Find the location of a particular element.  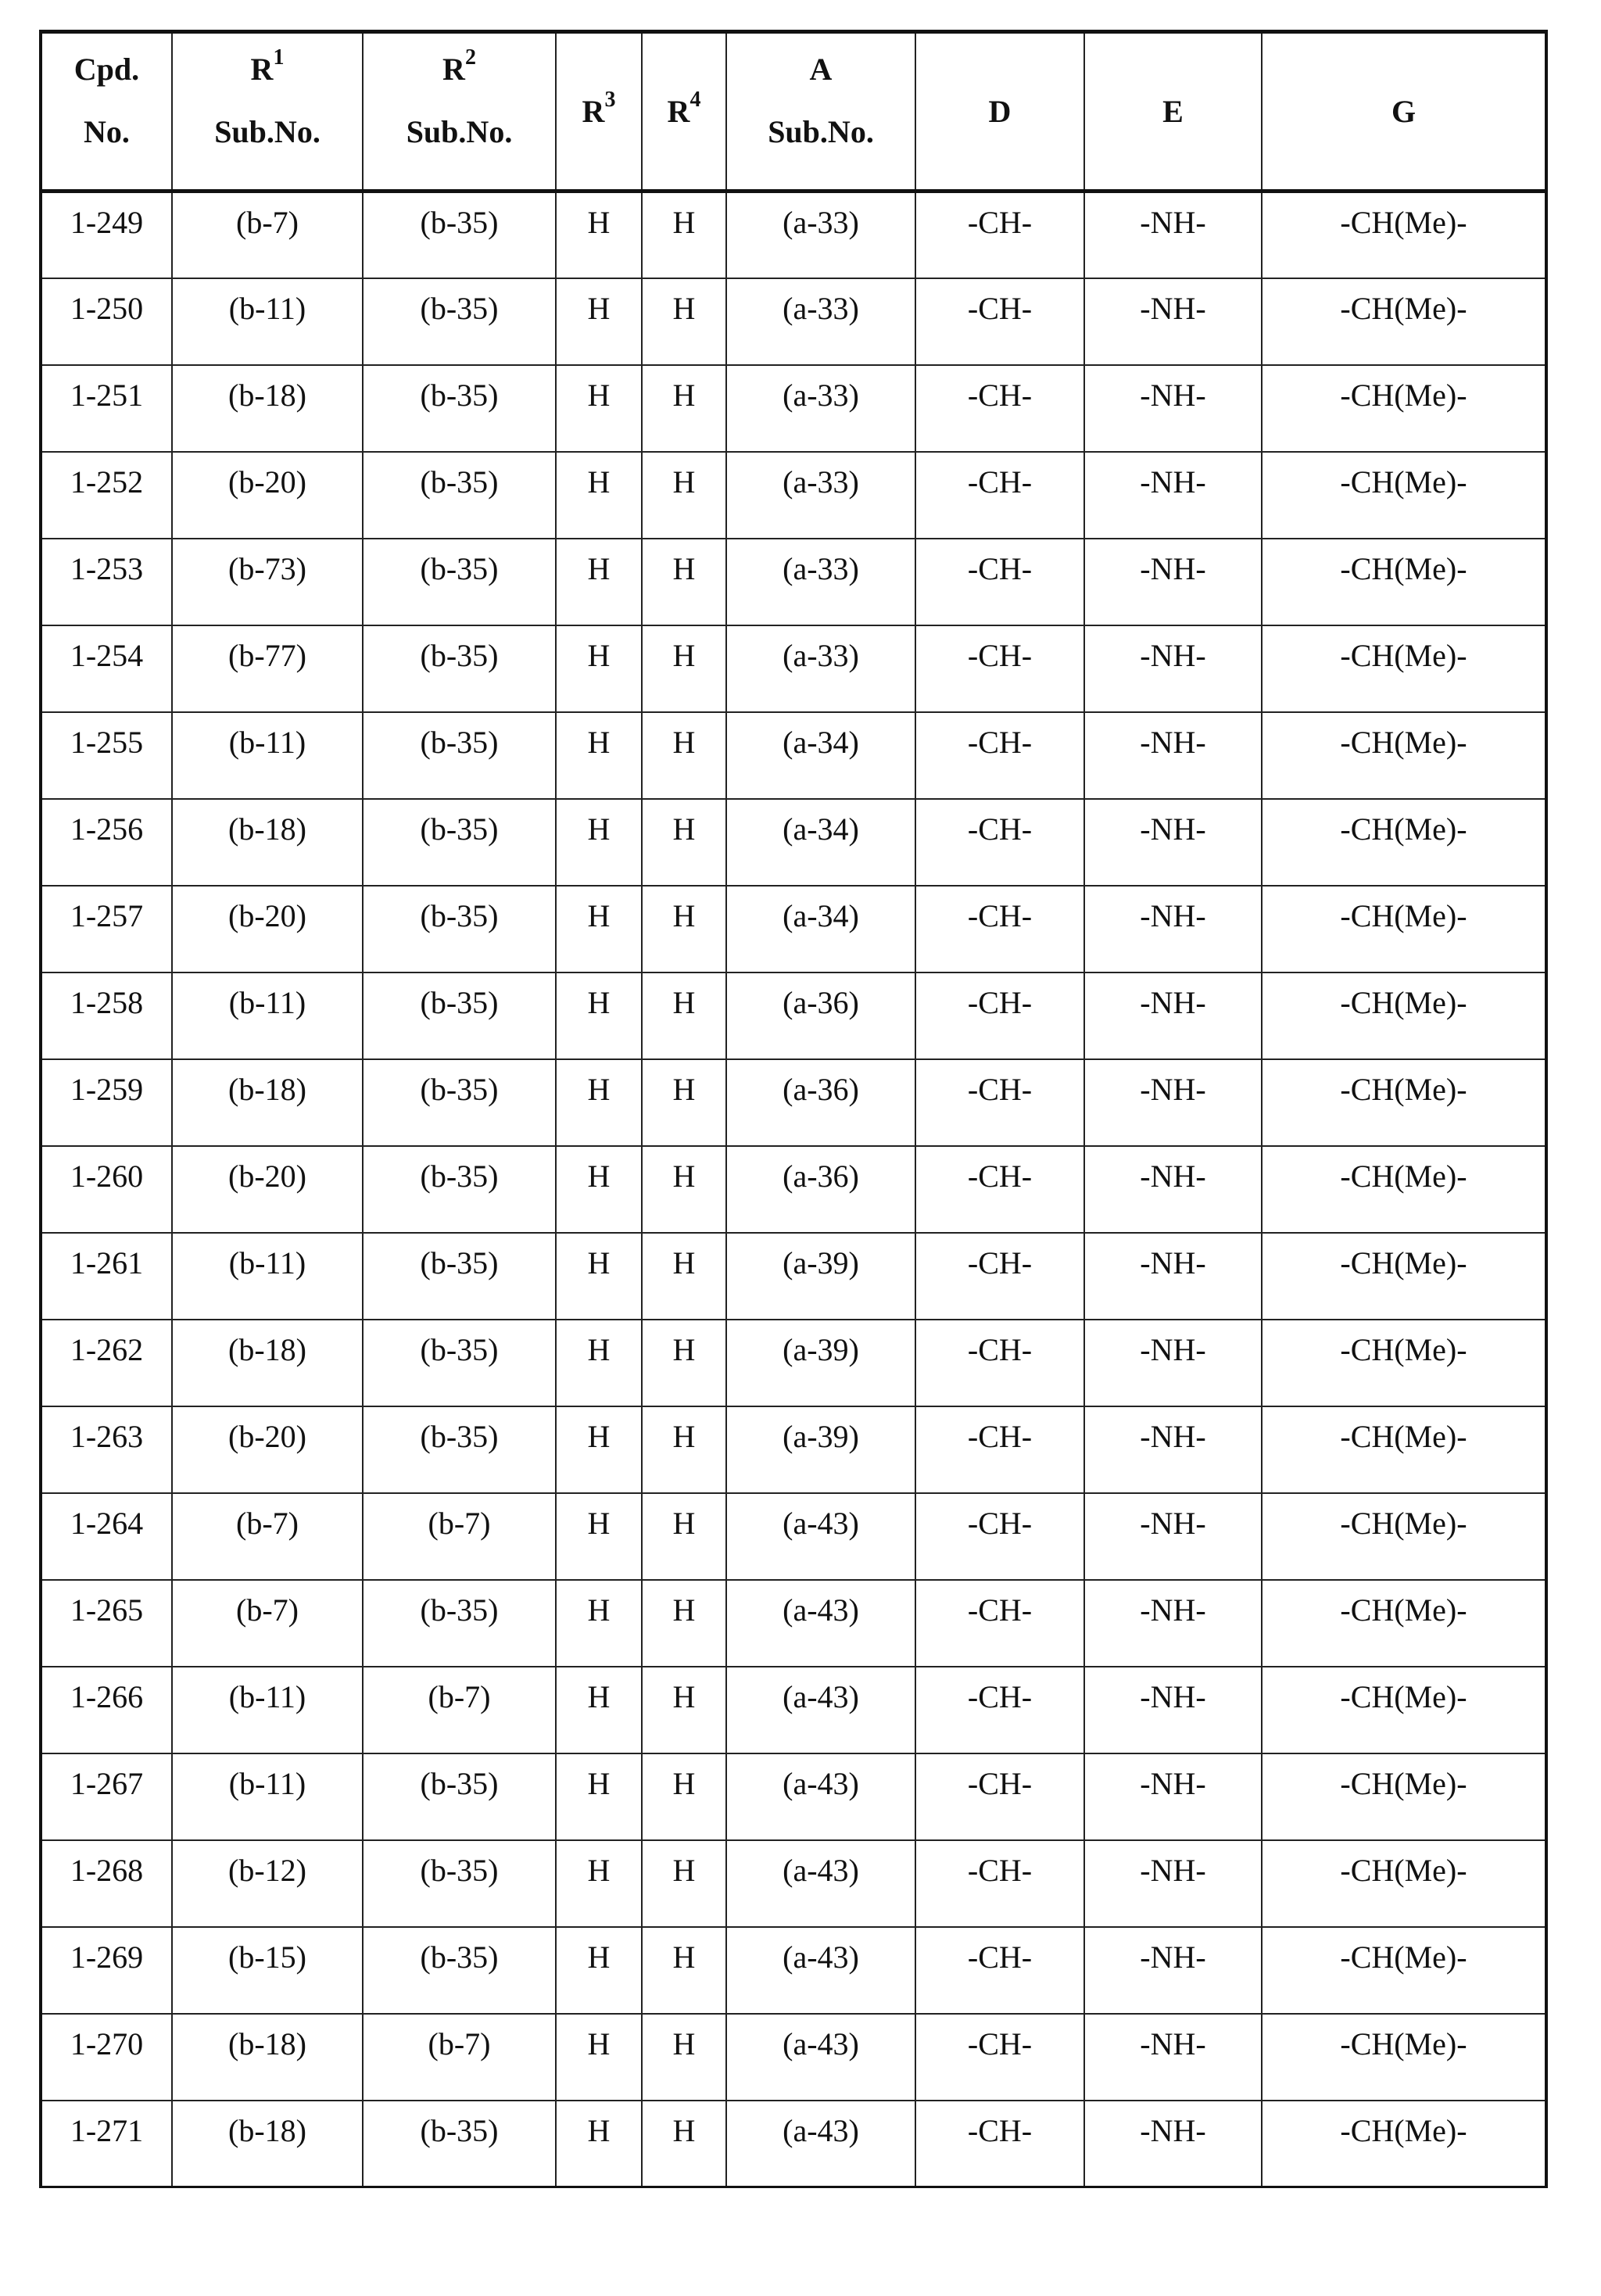

cell-r1: (b-15) is located at coordinates (267, 1970).